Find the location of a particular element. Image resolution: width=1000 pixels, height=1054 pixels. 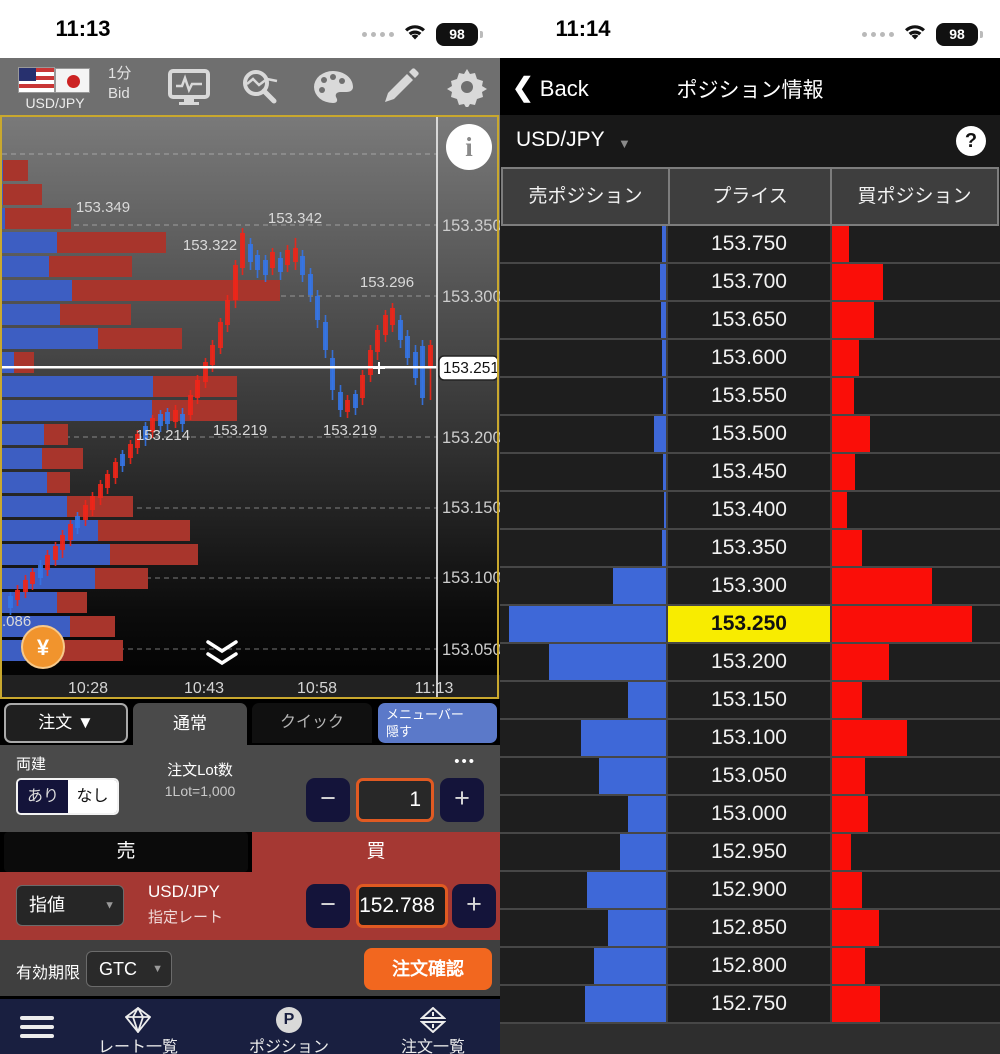

rate-minus-button: − is located at coordinates (328, 906).